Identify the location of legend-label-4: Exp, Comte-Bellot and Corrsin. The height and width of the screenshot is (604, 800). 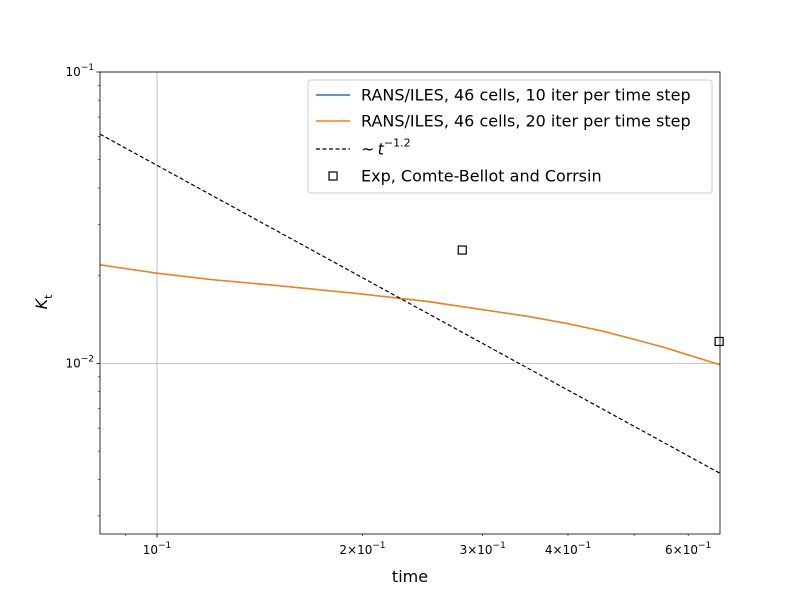
(481, 176).